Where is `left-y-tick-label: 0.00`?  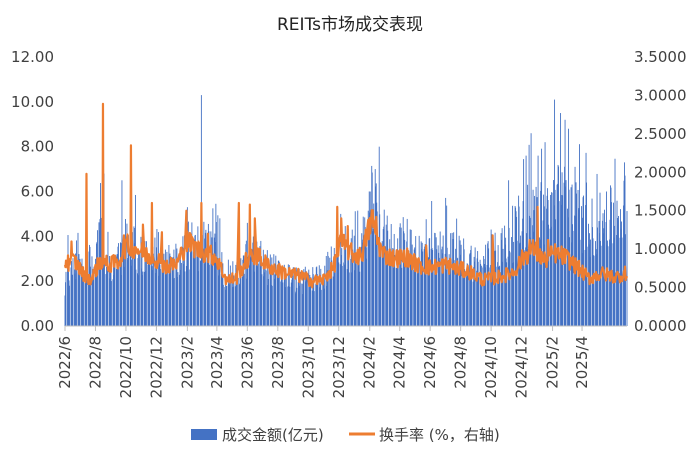
left-y-tick-label: 0.00 is located at coordinates (37, 326).